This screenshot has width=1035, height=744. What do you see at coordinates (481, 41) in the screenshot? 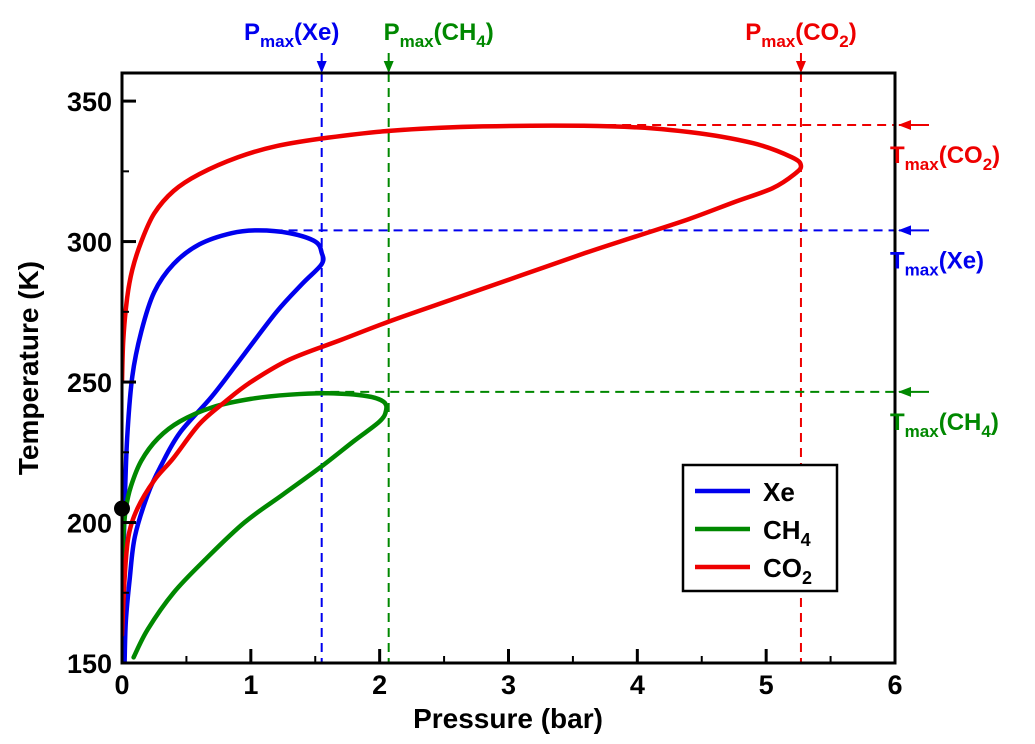
I see `pmax-label-sub2: 4` at bounding box center [481, 41].